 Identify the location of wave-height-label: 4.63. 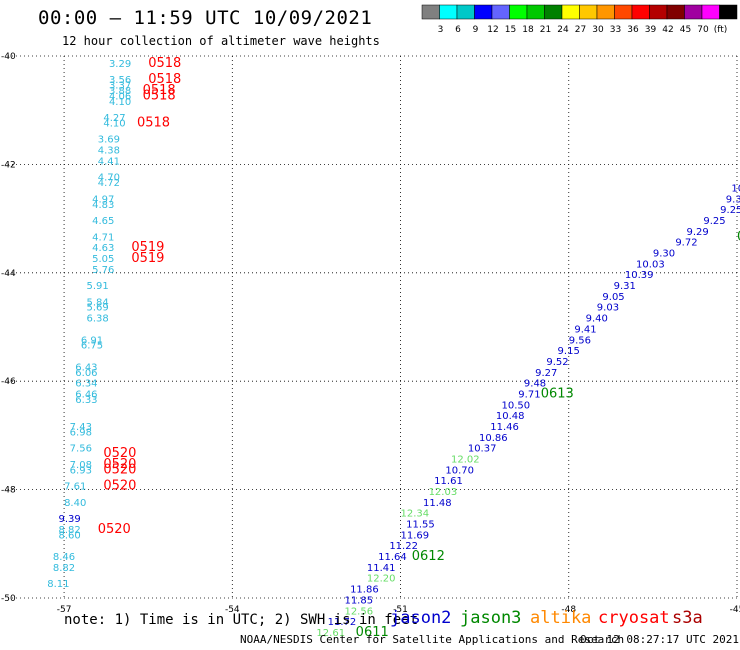
(103, 248).